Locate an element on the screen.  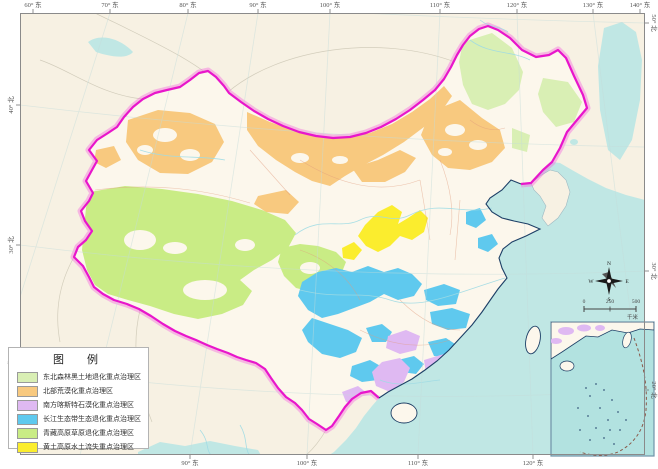
top-tick-label: 100° 东 is located at coordinates (330, 4).